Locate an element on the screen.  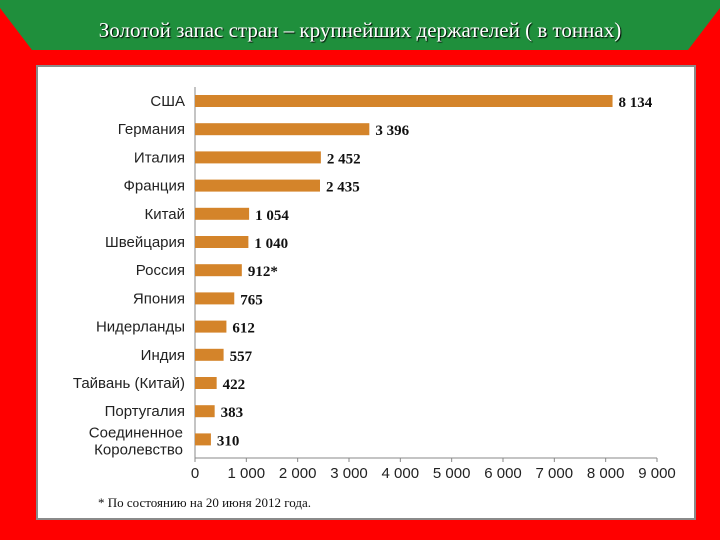
value-label: 557 is located at coordinates (241, 357).